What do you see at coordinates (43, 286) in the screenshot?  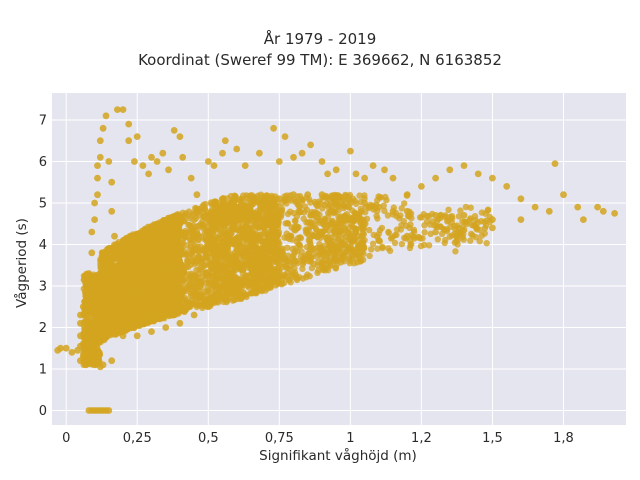 I see `y-tick-label: 3` at bounding box center [43, 286].